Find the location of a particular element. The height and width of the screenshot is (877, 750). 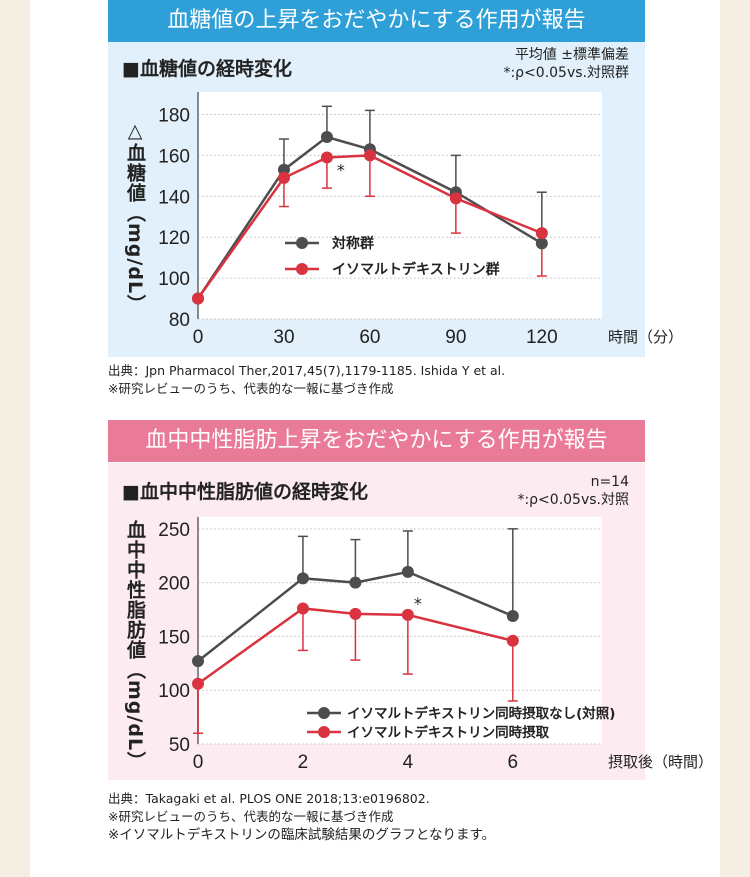

y-tick-label: 250 is located at coordinates (174, 530).